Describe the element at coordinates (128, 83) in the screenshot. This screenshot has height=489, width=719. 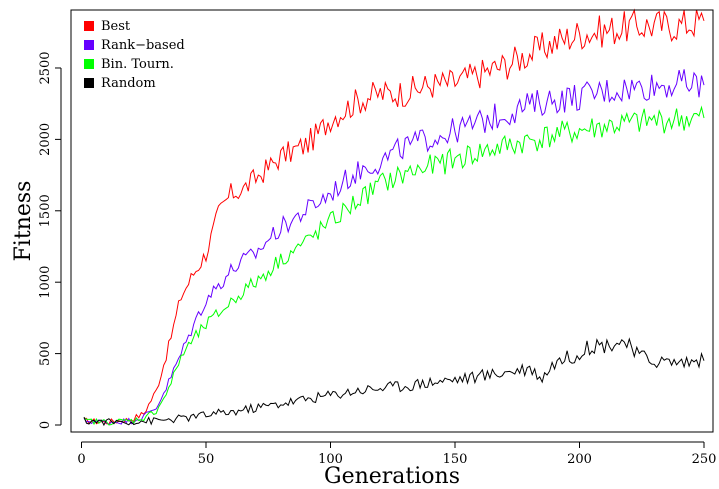
I see `legend-label: Random` at that location.